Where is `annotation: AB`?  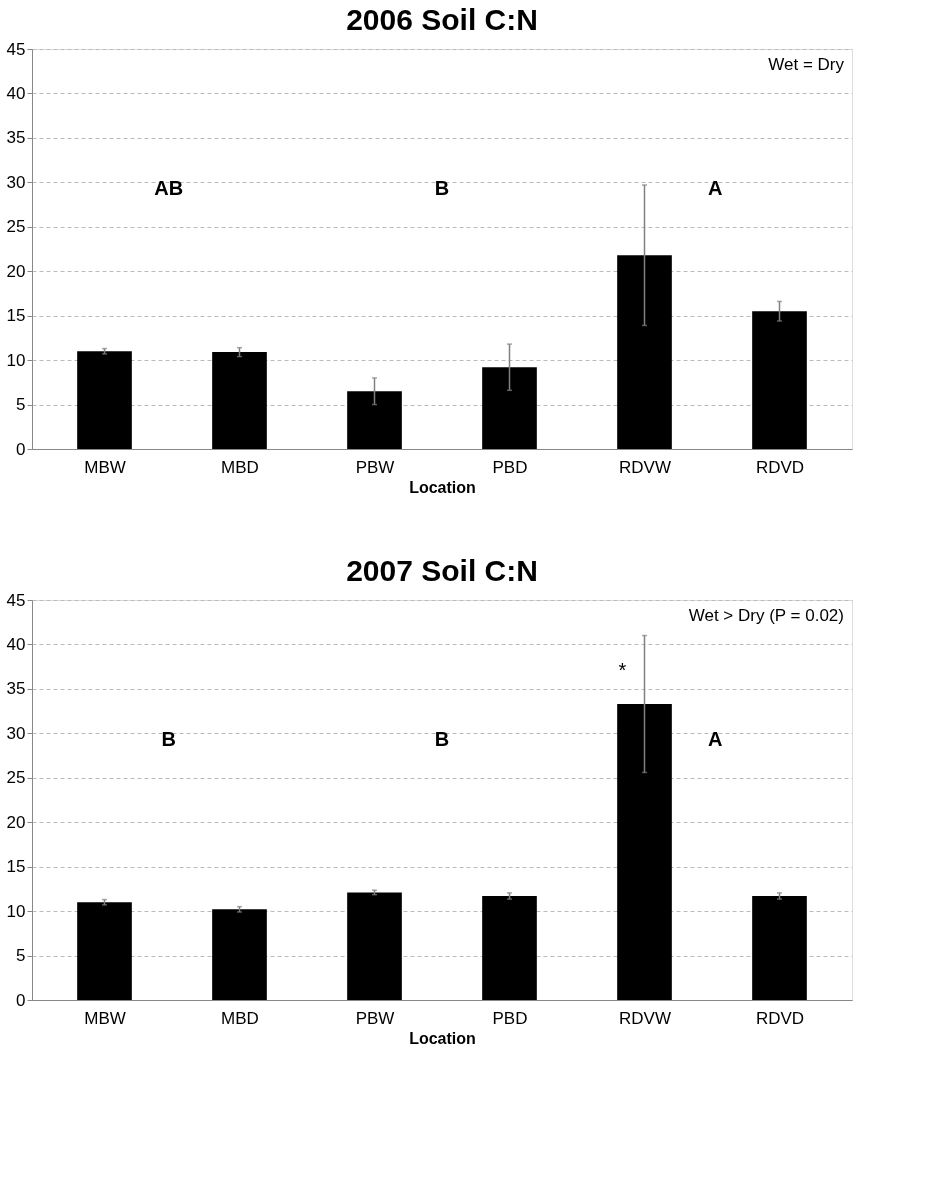
annotation: AB is located at coordinates (169, 188).